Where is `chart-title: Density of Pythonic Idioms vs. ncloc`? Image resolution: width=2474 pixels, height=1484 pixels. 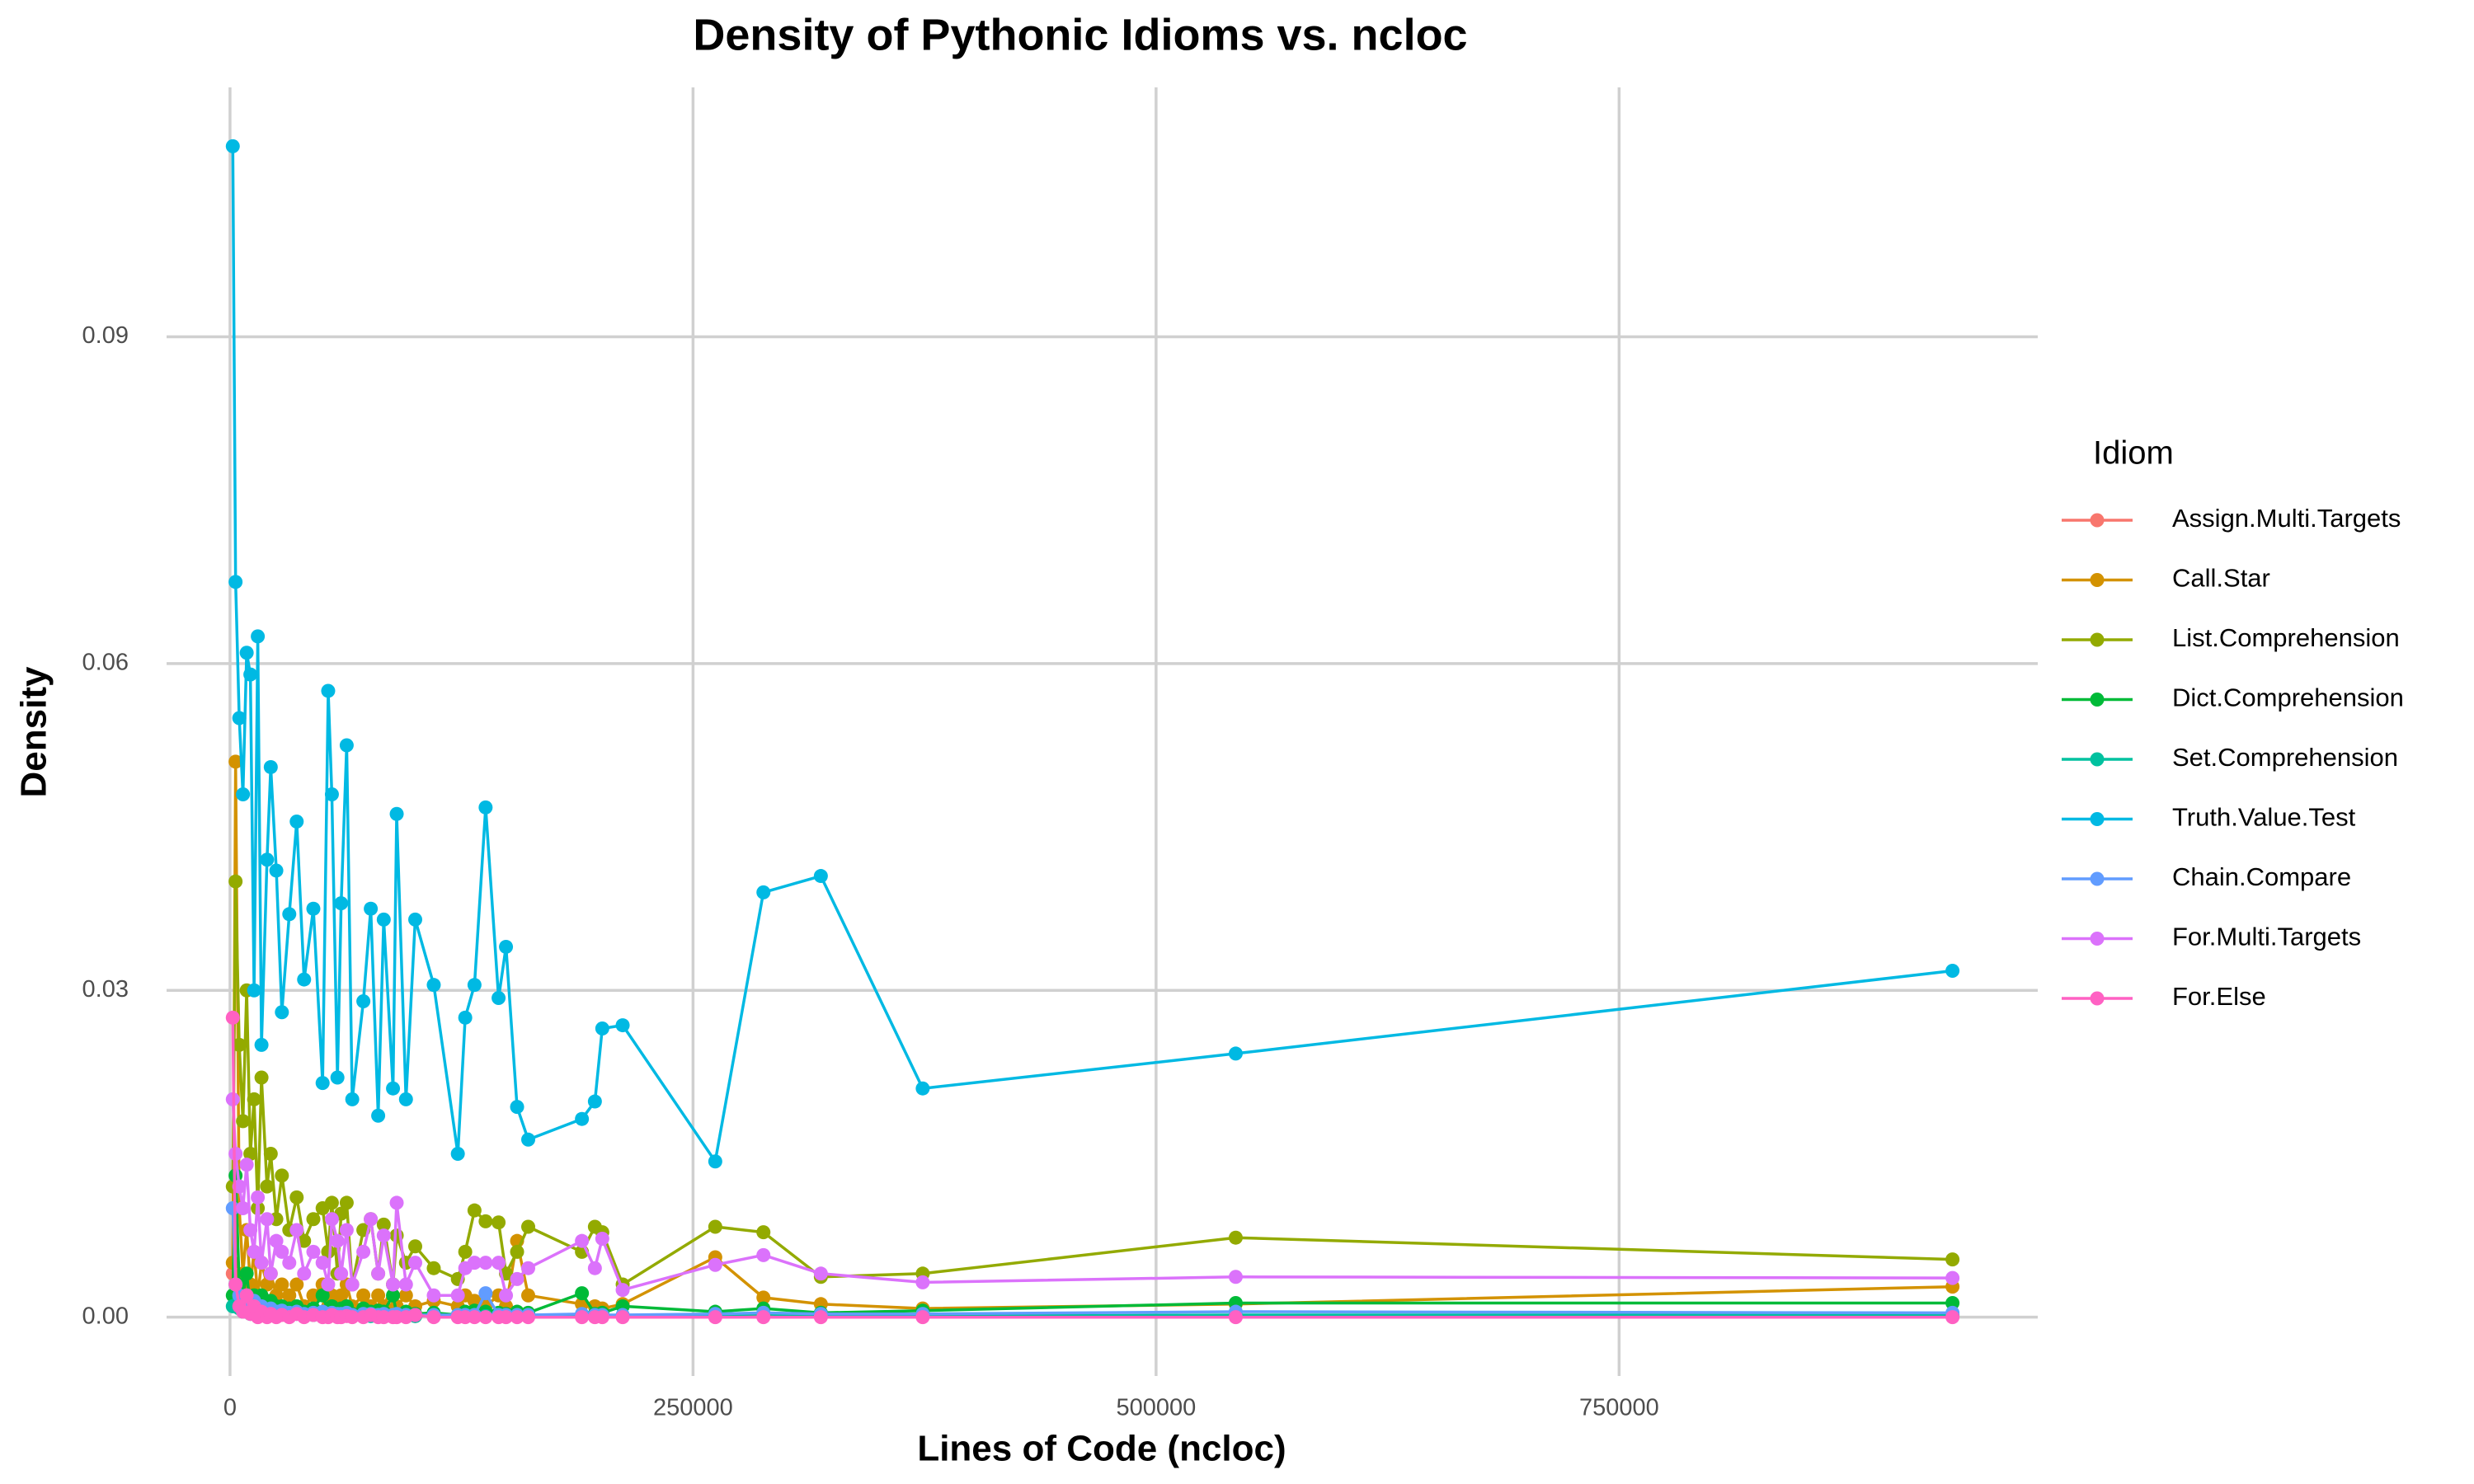 chart-title: Density of Pythonic Idioms vs. ncloc is located at coordinates (1080, 34).